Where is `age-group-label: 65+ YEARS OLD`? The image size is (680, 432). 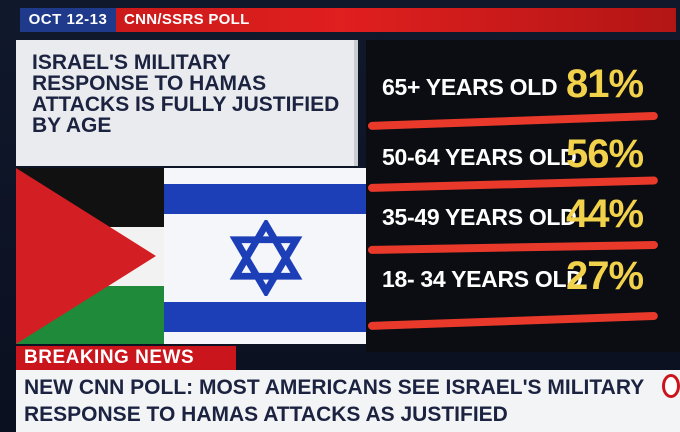 age-group-label: 65+ YEARS OLD is located at coordinates (470, 87).